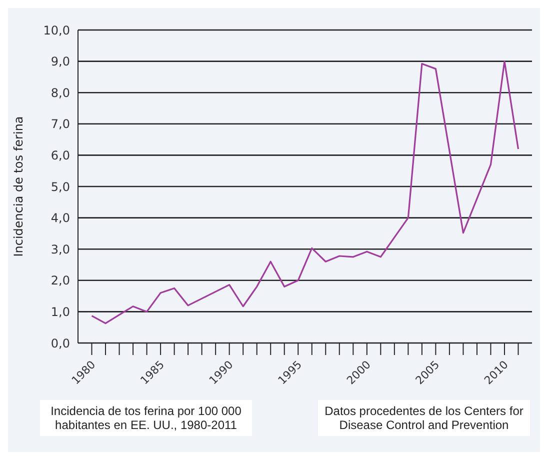  Describe the element at coordinates (60, 218) in the screenshot. I see `y-tick-label: 4,0` at that location.